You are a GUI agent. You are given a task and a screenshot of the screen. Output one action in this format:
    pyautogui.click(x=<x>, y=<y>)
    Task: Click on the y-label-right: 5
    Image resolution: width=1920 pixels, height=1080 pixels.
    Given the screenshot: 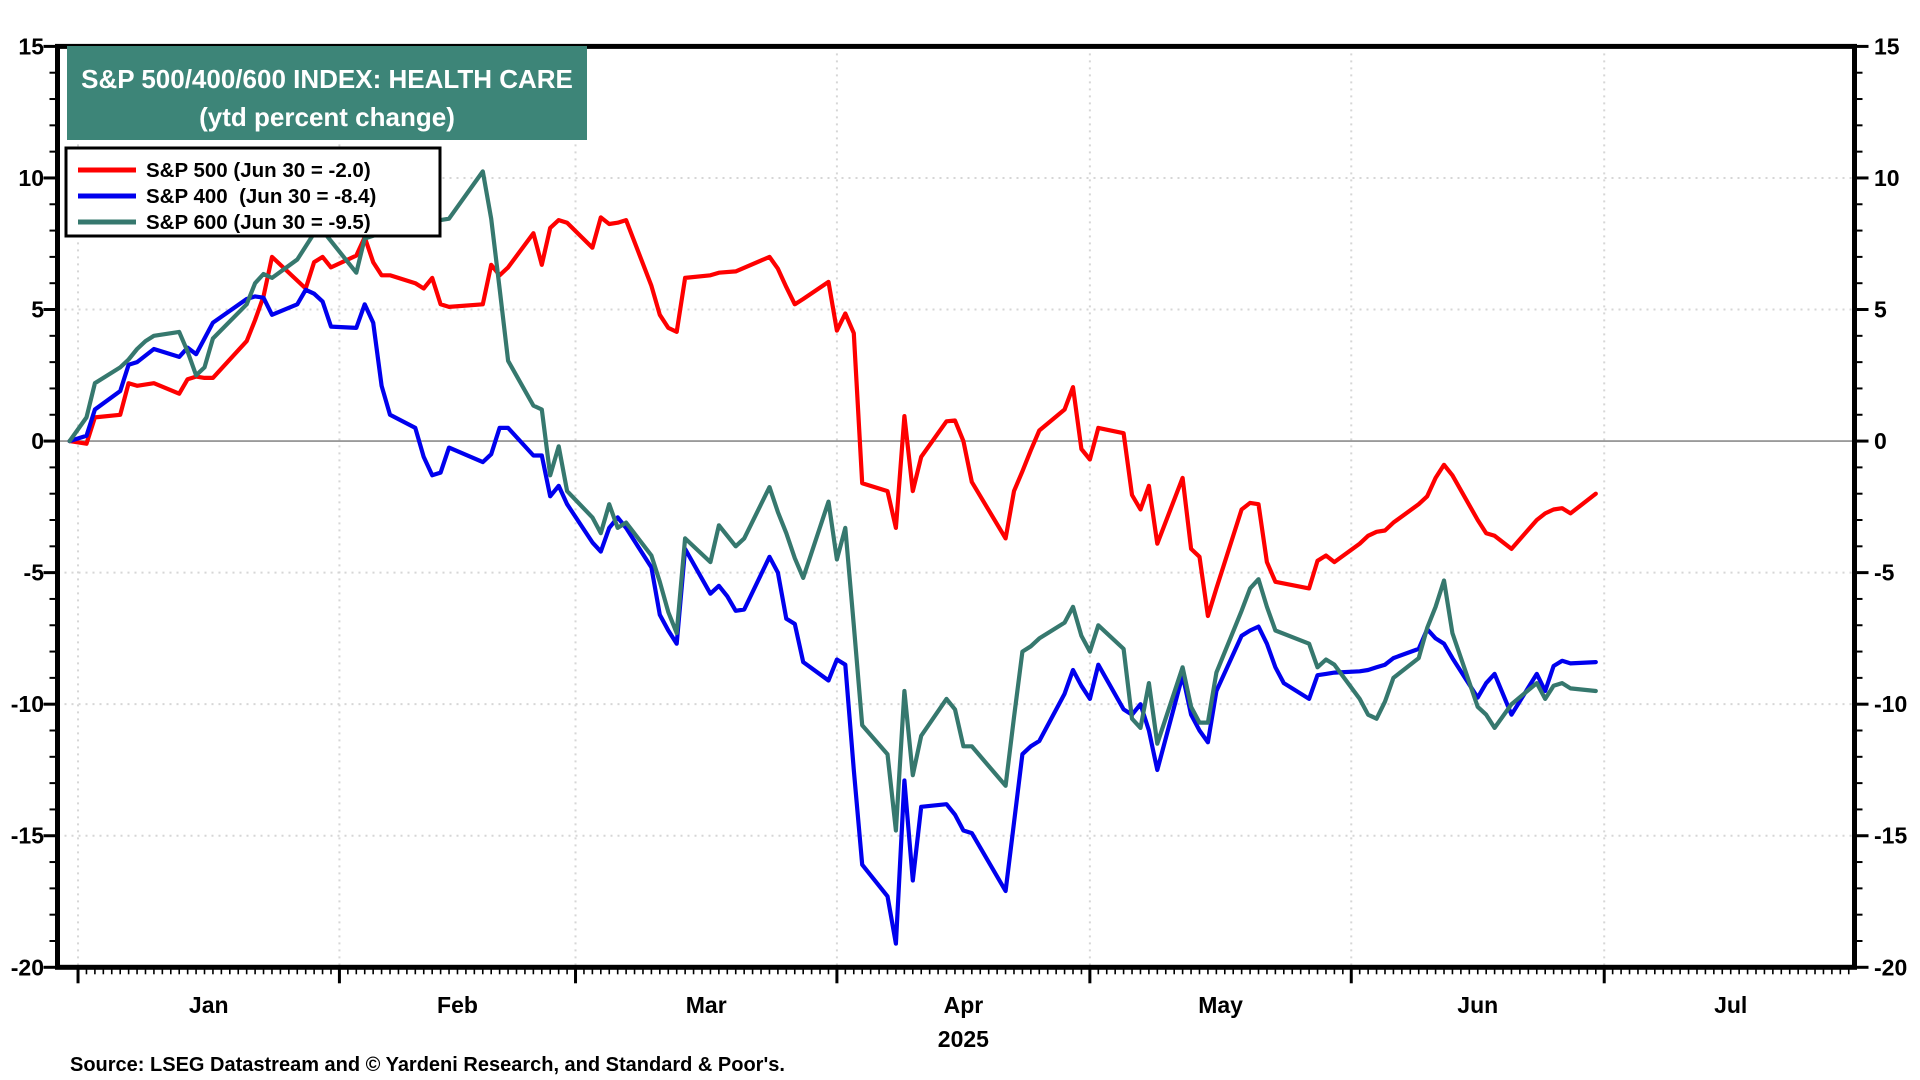 What is the action you would take?
    pyautogui.click(x=1880, y=310)
    